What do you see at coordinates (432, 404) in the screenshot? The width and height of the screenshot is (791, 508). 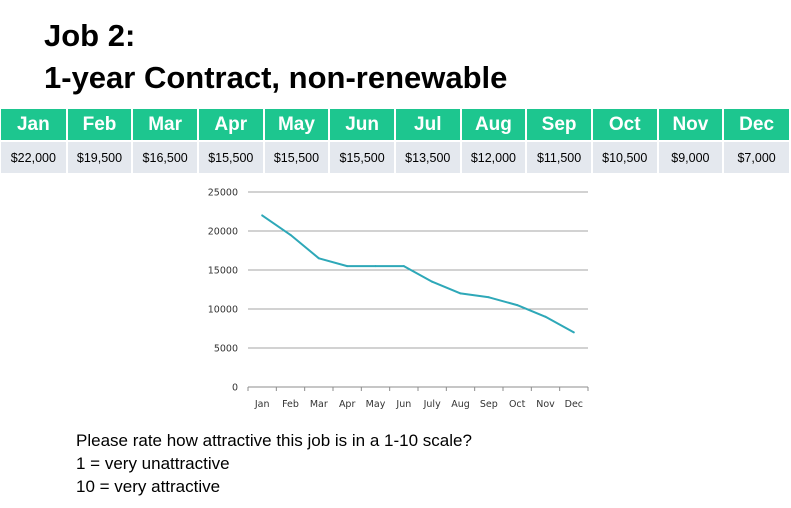 I see `x-tick-label: July` at bounding box center [432, 404].